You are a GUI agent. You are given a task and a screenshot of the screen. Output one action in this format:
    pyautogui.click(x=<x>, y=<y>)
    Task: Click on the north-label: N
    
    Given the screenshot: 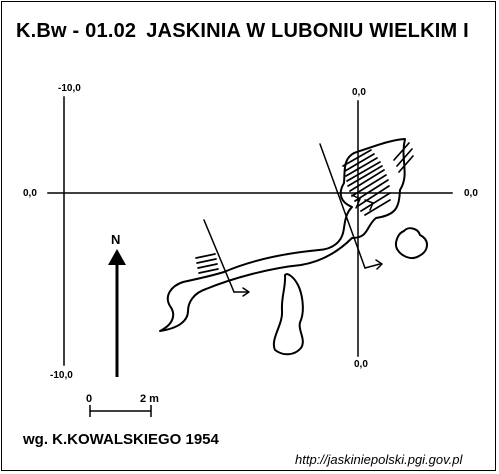 What is the action you would take?
    pyautogui.click(x=116, y=239)
    